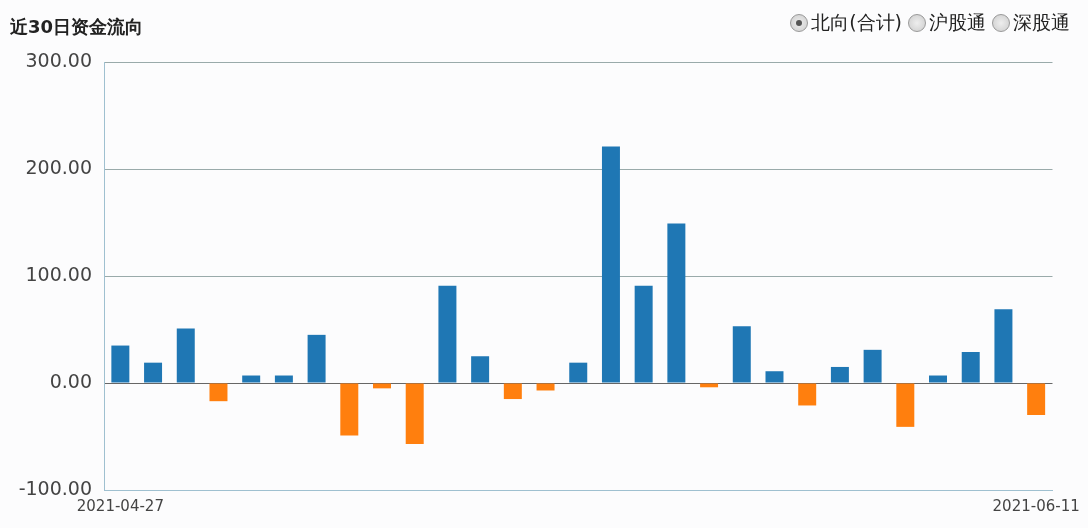 The height and width of the screenshot is (528, 1088). I want to click on y-tick-label: 200.00, so click(58, 166).